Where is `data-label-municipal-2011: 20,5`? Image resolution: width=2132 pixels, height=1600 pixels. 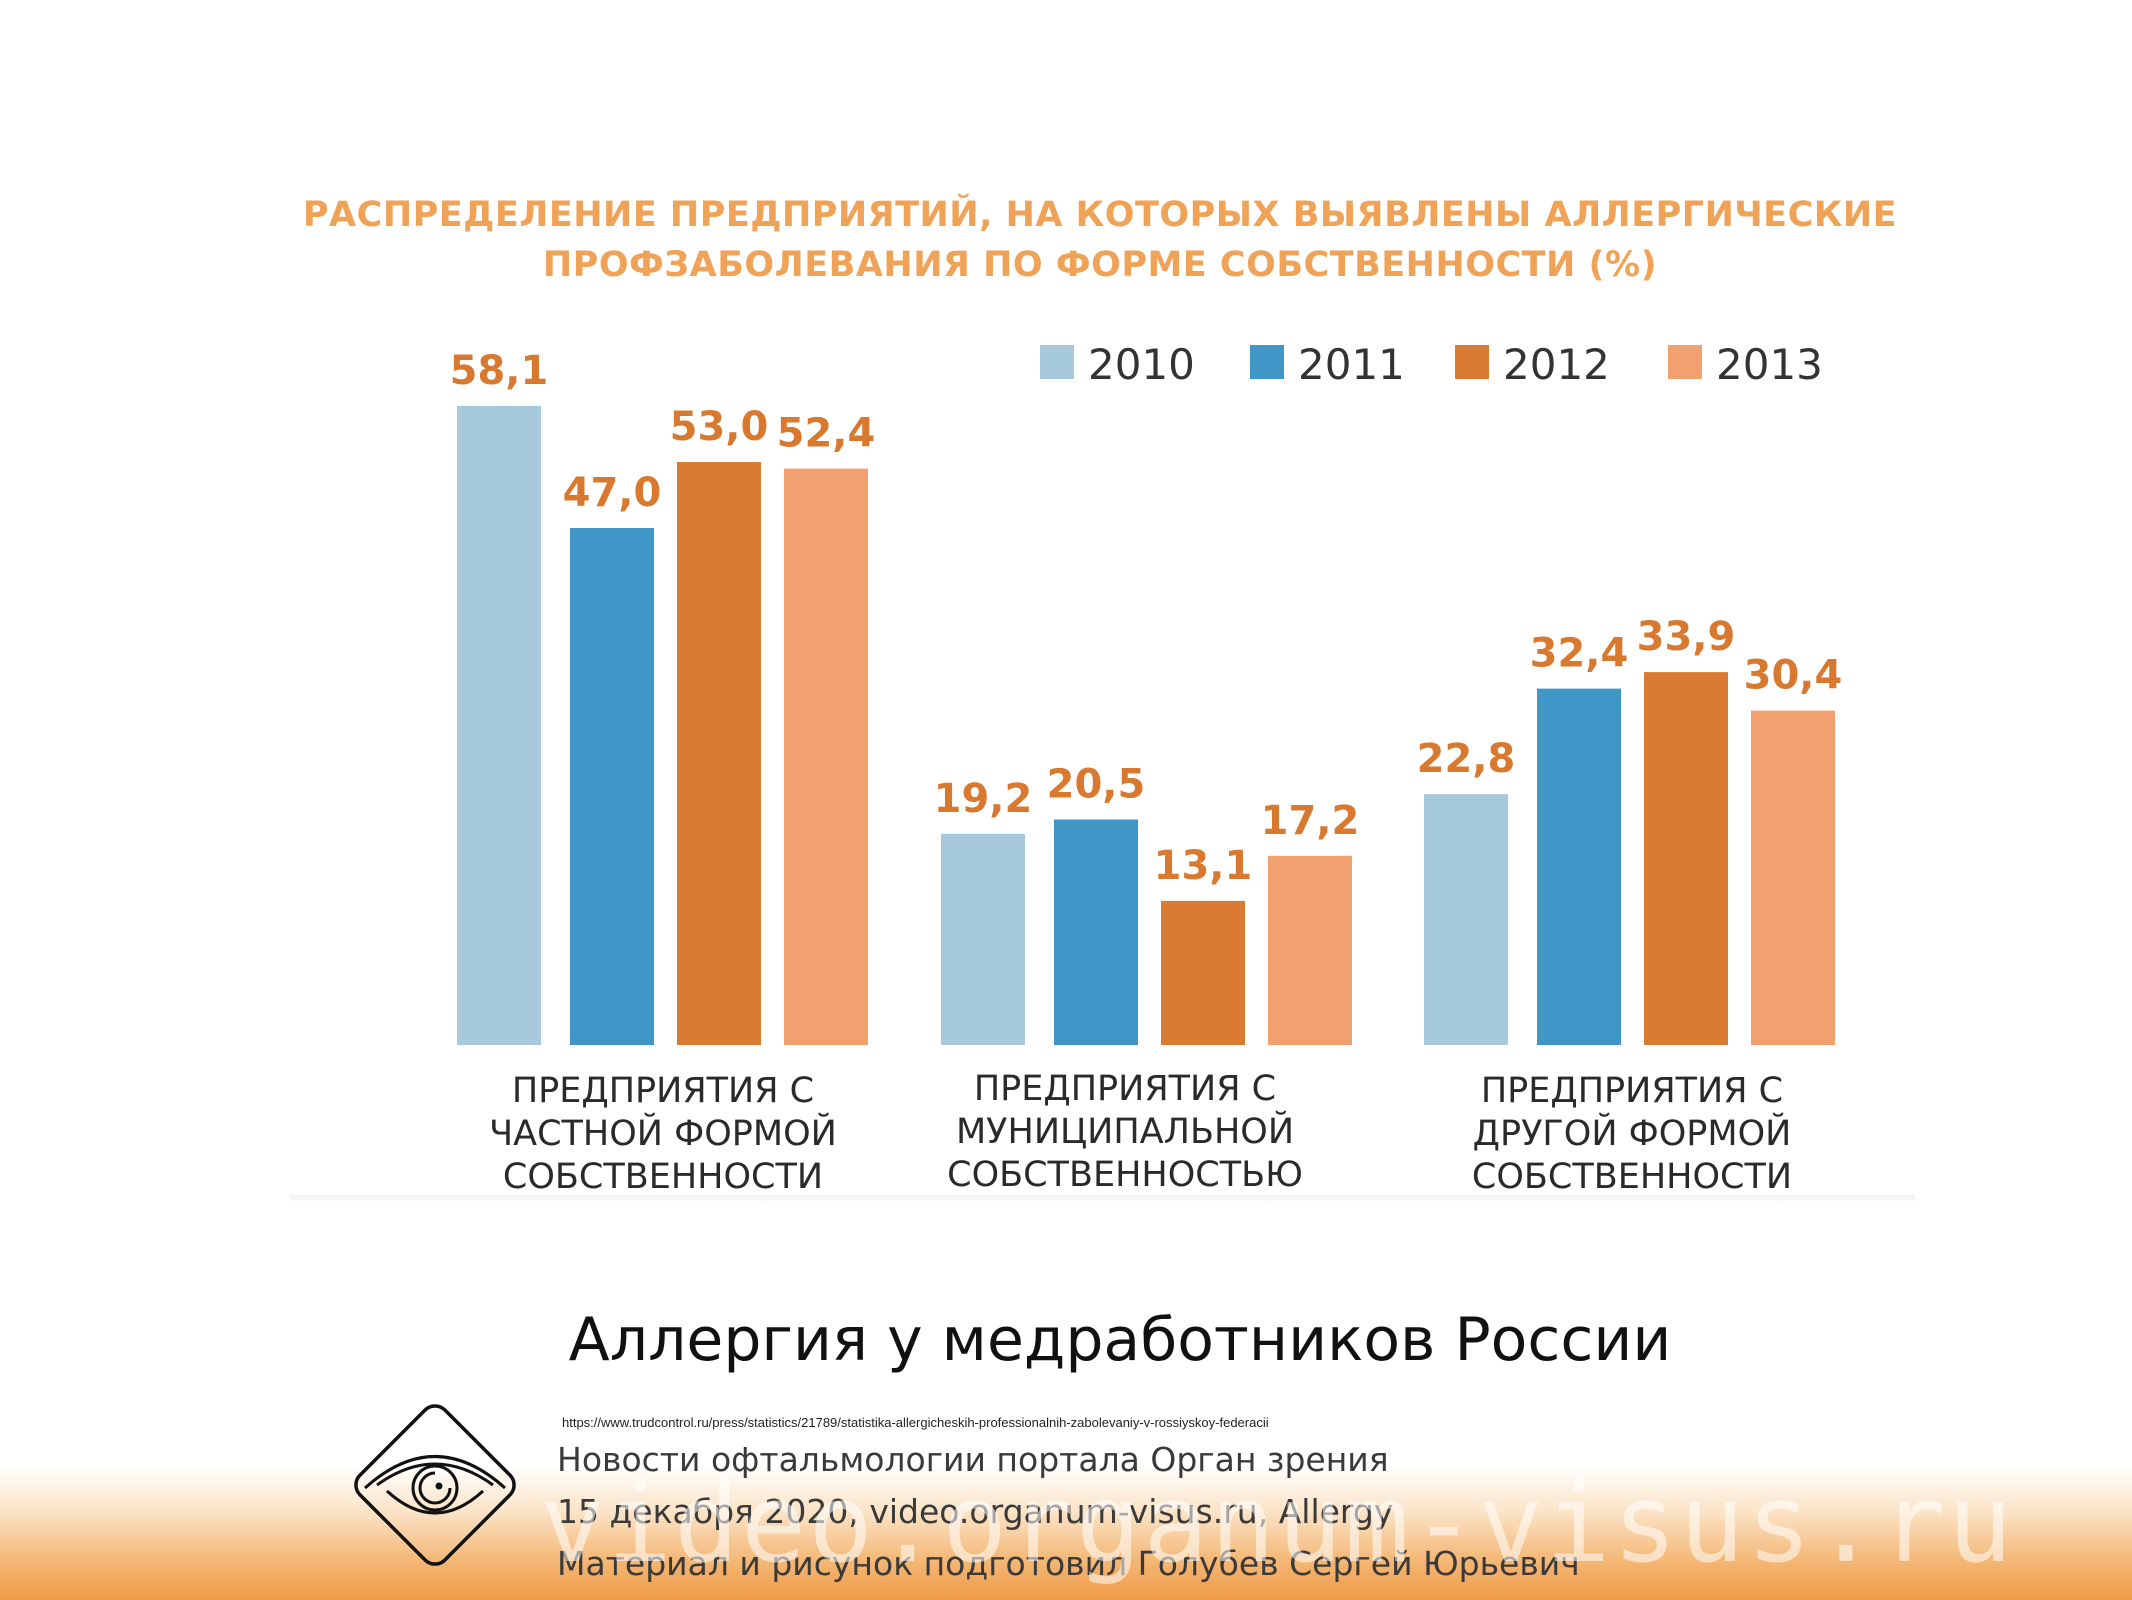 data-label-municipal-2011: 20,5 is located at coordinates (1096, 785).